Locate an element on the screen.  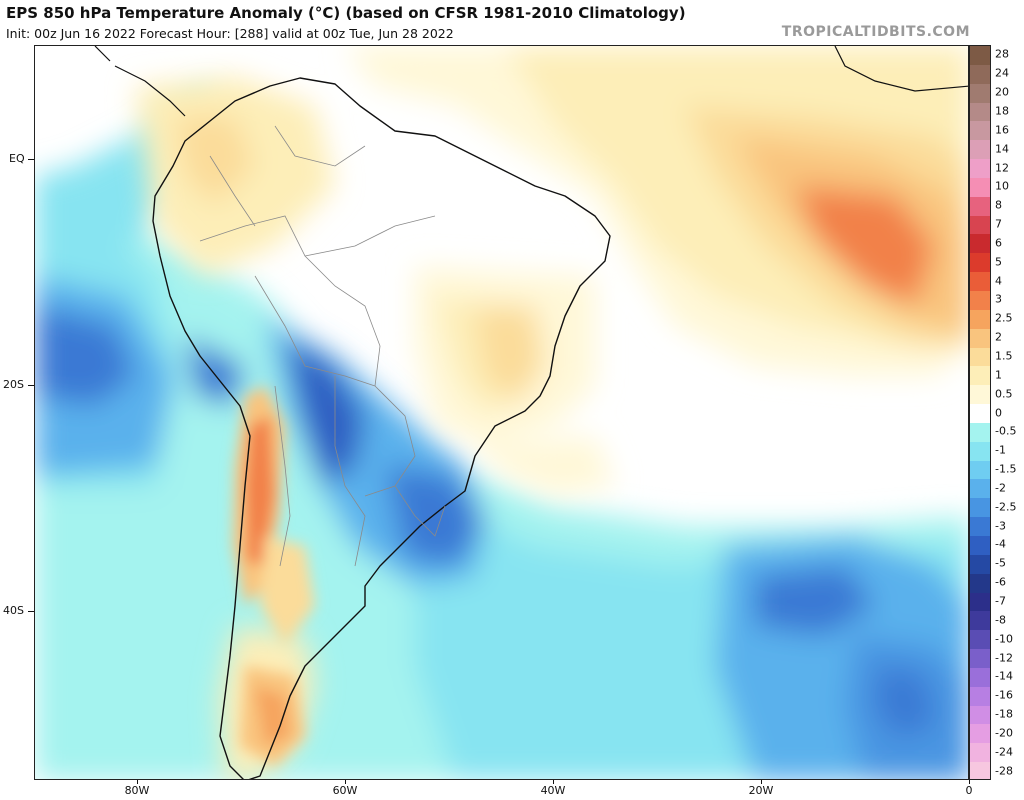
colorbar-level-label: -24 is located at coordinates (1004, 752).